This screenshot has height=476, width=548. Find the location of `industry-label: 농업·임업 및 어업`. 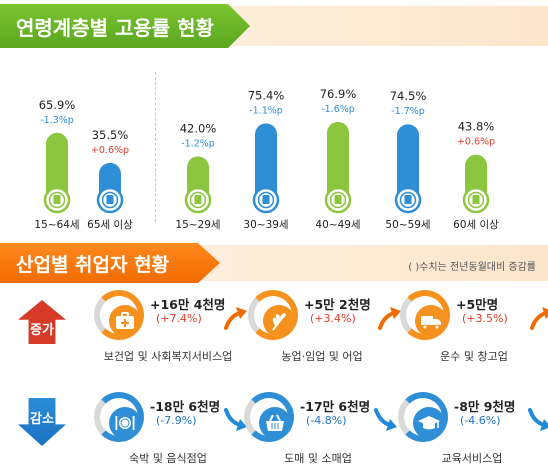

industry-label: 농업·임업 및 어업 is located at coordinates (322, 356).